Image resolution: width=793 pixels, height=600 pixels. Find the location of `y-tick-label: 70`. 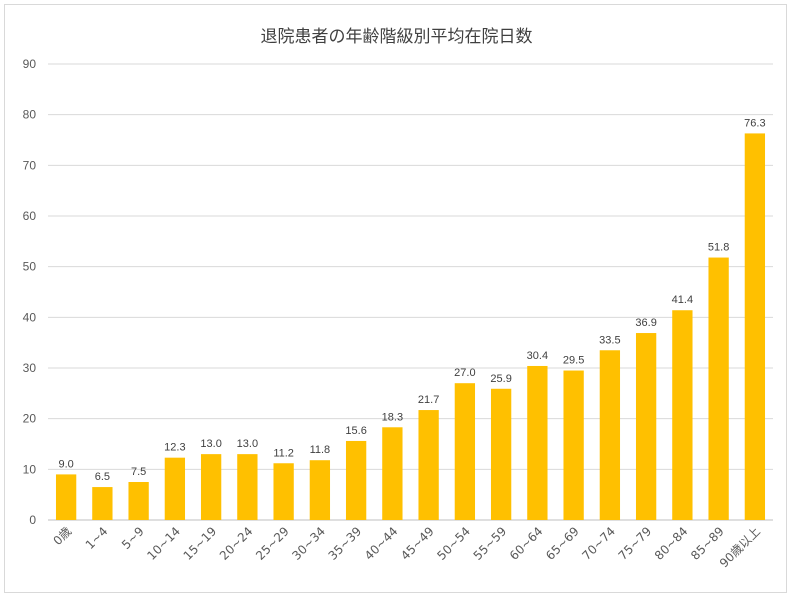

y-tick-label: 70 is located at coordinates (30, 165).